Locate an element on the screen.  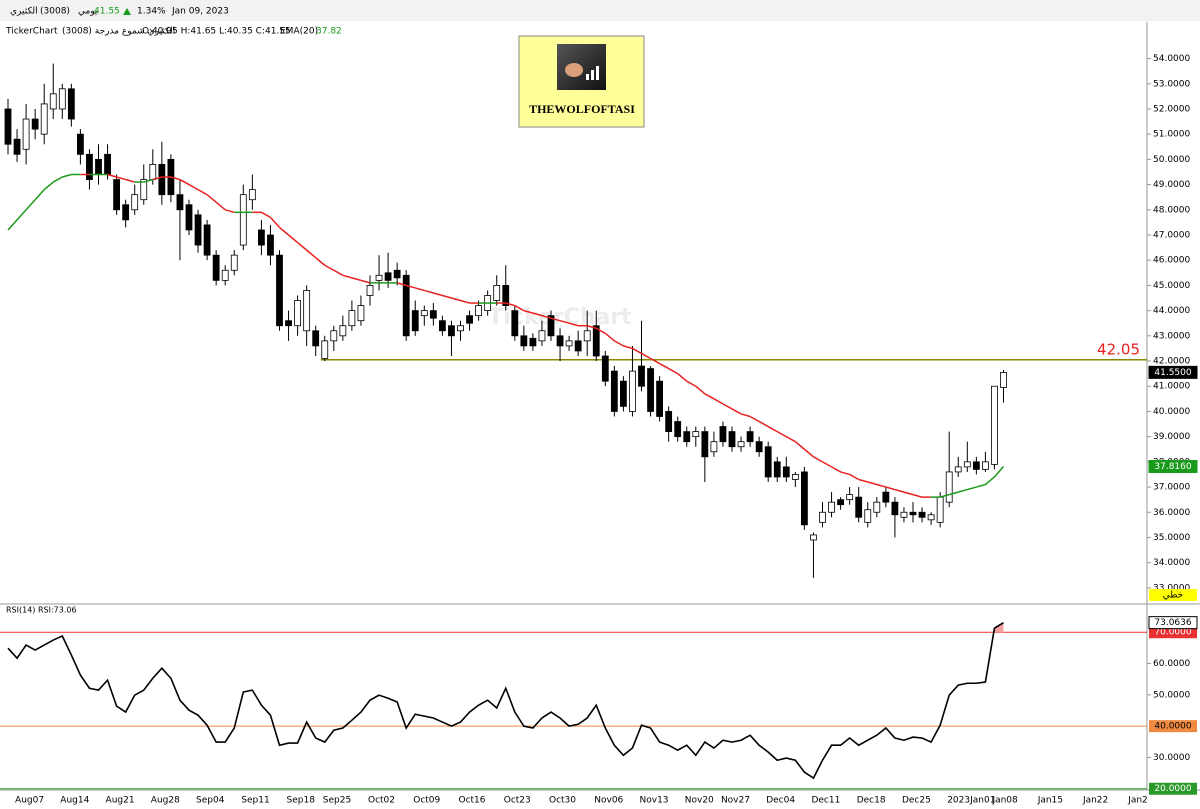
y-tick-label: 39.0000 is located at coordinates (1171, 437).